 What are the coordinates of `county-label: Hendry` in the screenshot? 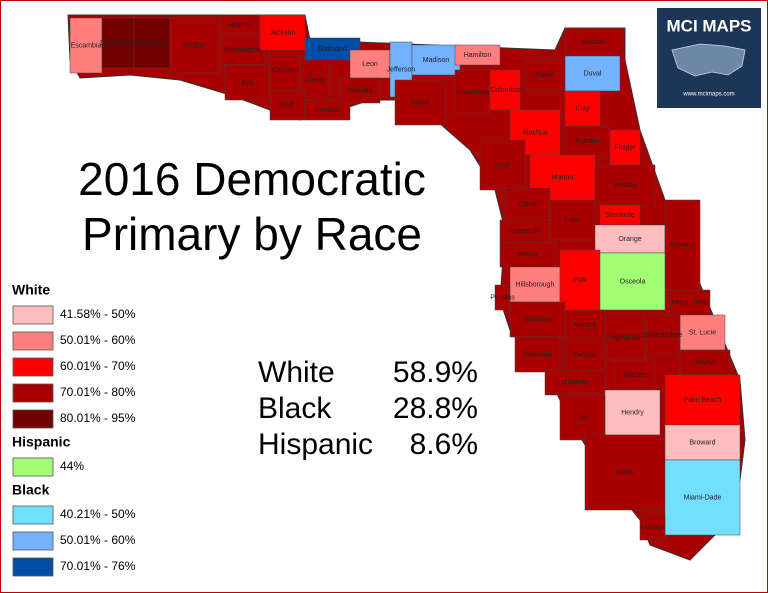 It's located at (632, 412).